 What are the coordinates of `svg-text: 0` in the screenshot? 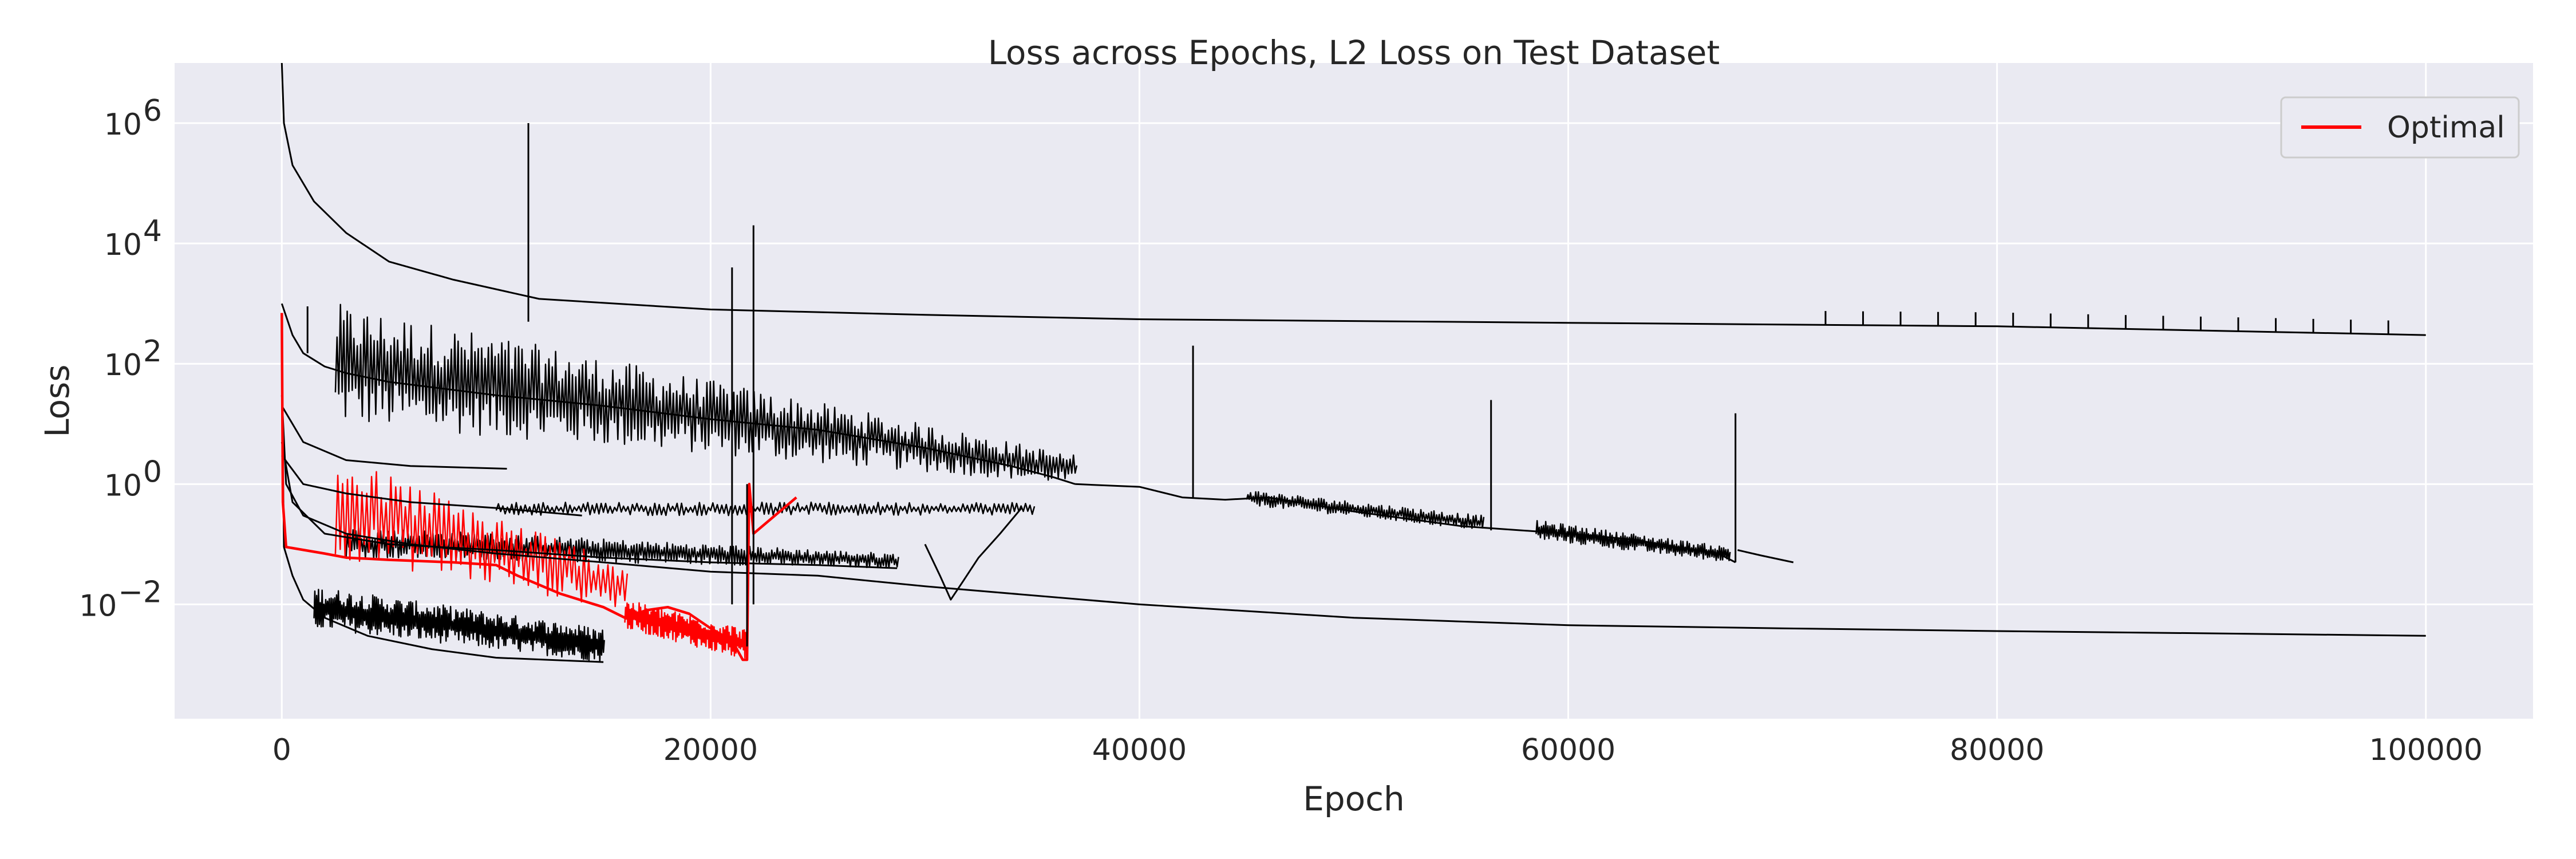 It's located at (152, 472).